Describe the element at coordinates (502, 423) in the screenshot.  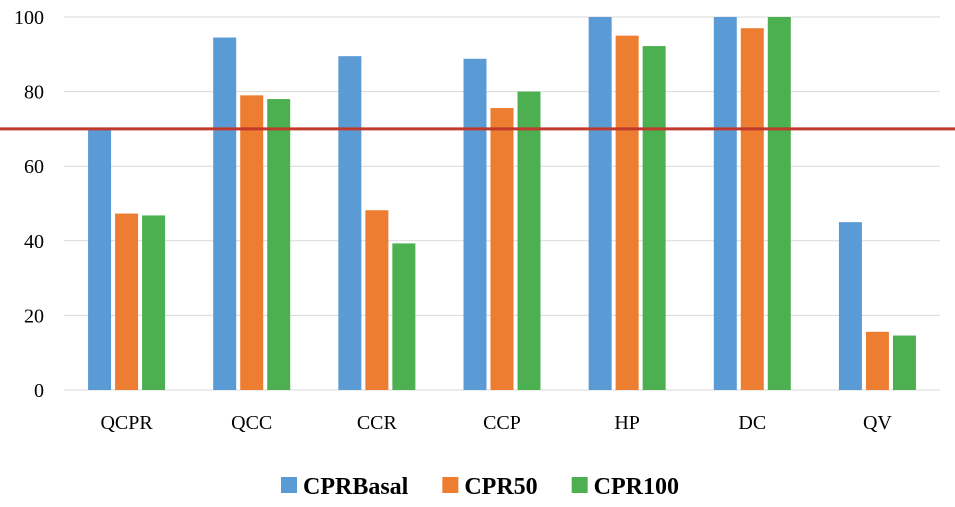
I see `x-tick-label: CCP` at that location.